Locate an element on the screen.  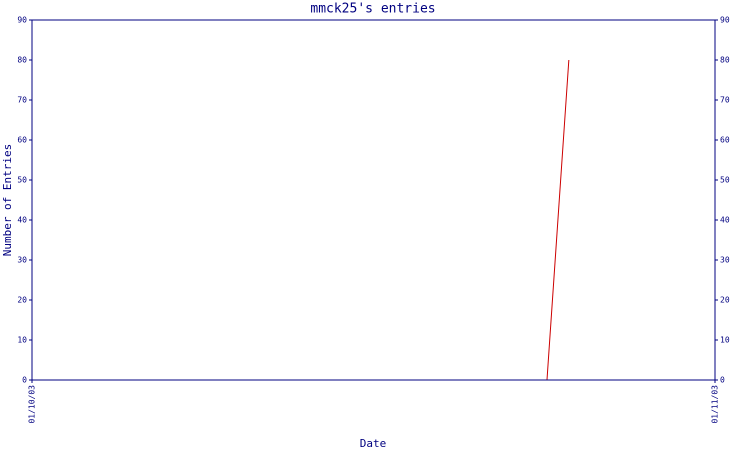
y2-tick-label: 20 is located at coordinates (725, 300).